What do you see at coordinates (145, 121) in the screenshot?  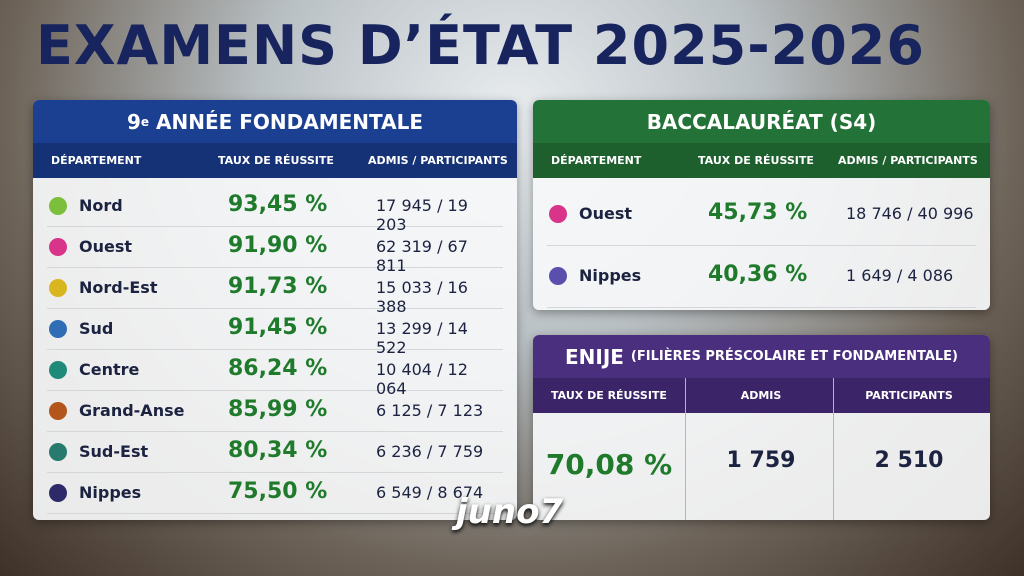 I see `title-sup: e` at bounding box center [145, 121].